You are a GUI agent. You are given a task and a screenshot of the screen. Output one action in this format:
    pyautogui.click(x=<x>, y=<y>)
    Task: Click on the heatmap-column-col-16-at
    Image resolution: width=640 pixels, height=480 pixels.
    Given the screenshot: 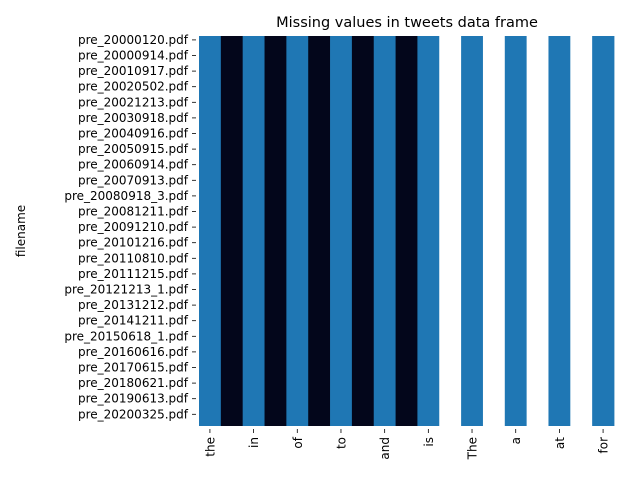 What is the action you would take?
    pyautogui.click(x=559, y=231)
    